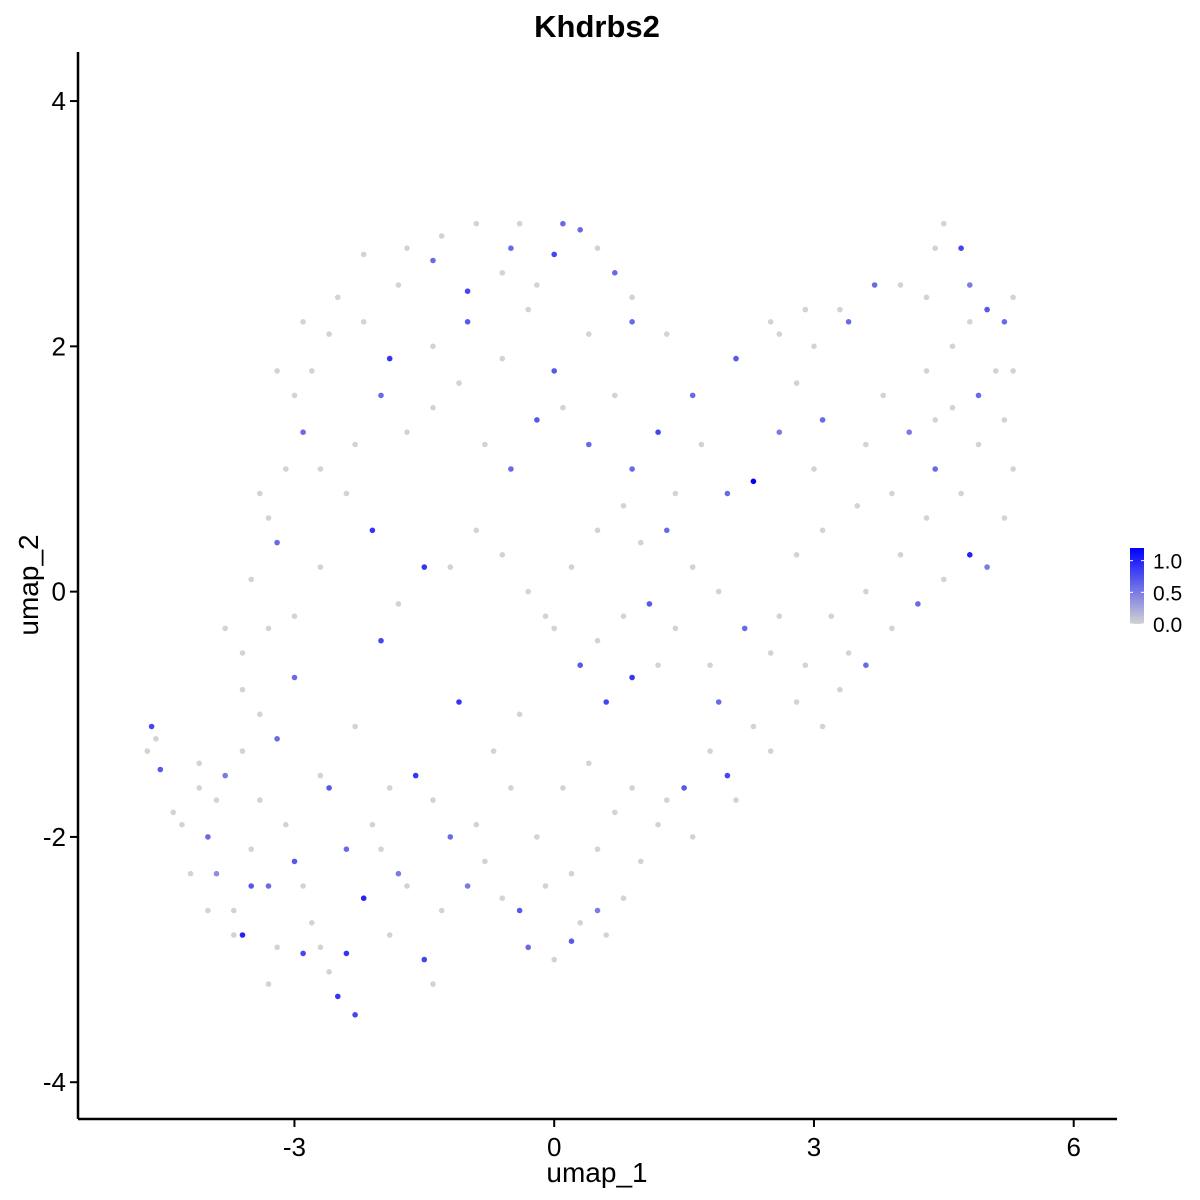 The image size is (1200, 1200). What do you see at coordinates (59, 346) in the screenshot?
I see `y-tick-label-3: 2` at bounding box center [59, 346].